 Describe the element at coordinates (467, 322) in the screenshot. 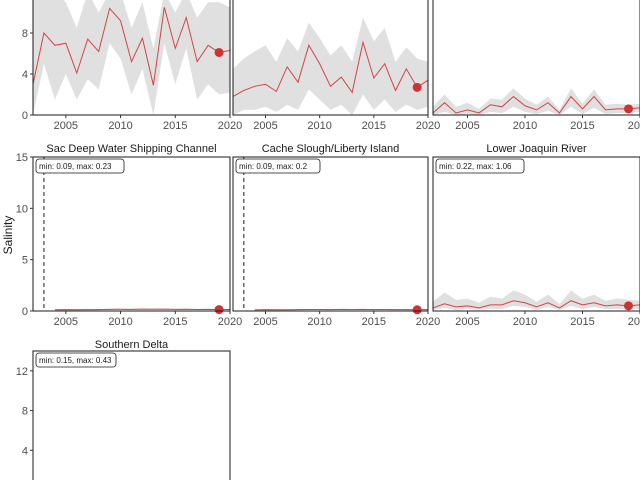

I see `panel-6-x-tick-label: 2005` at that location.